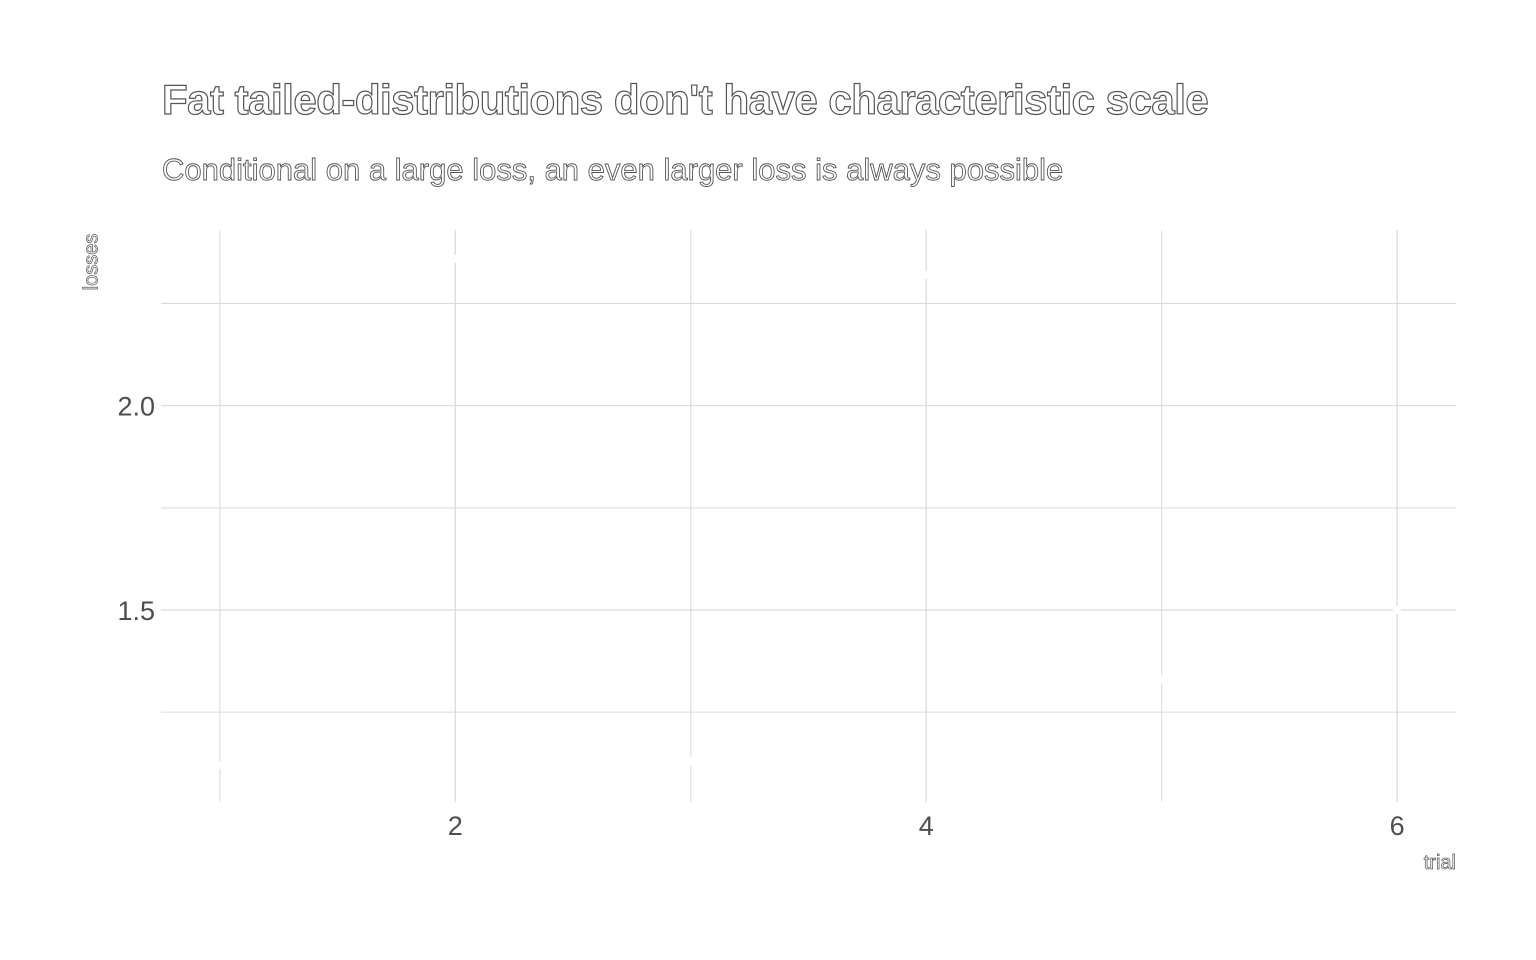 This screenshot has height=960, width=1536. I want to click on x-tick-label: 6, so click(1397, 826).